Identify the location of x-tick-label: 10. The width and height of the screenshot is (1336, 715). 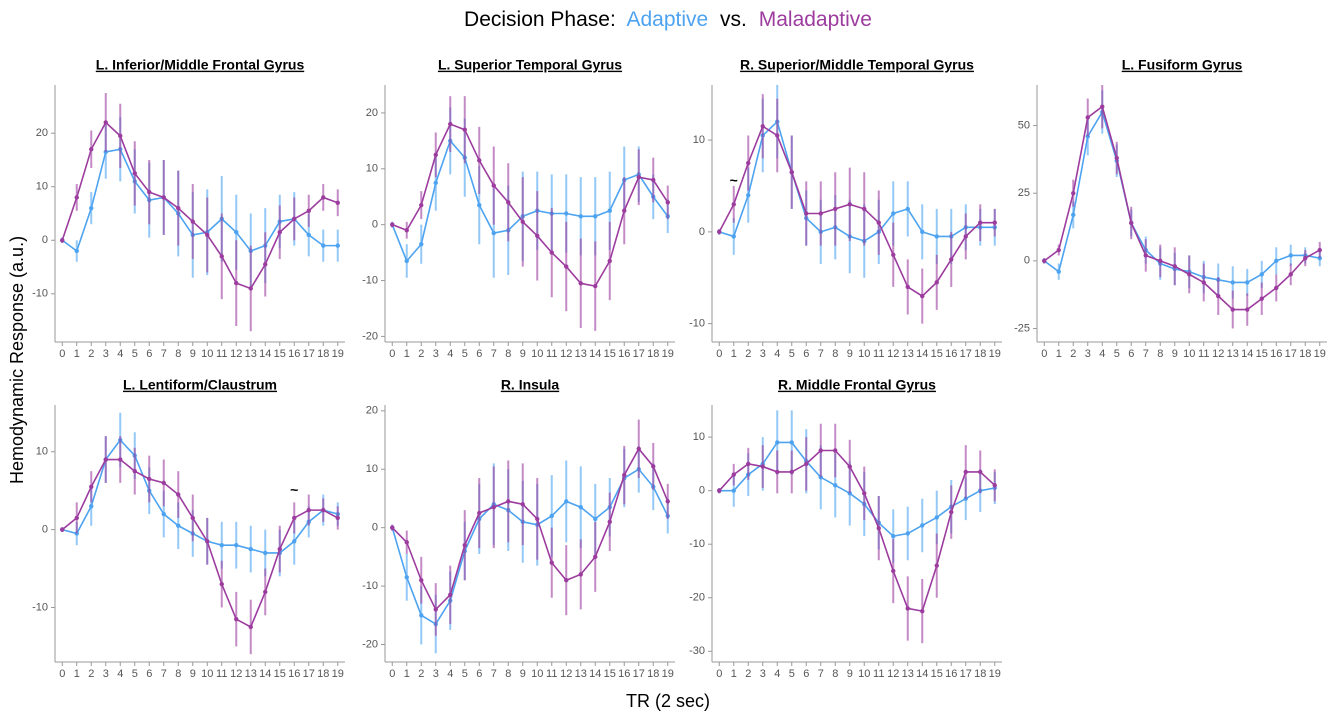
(537, 674).